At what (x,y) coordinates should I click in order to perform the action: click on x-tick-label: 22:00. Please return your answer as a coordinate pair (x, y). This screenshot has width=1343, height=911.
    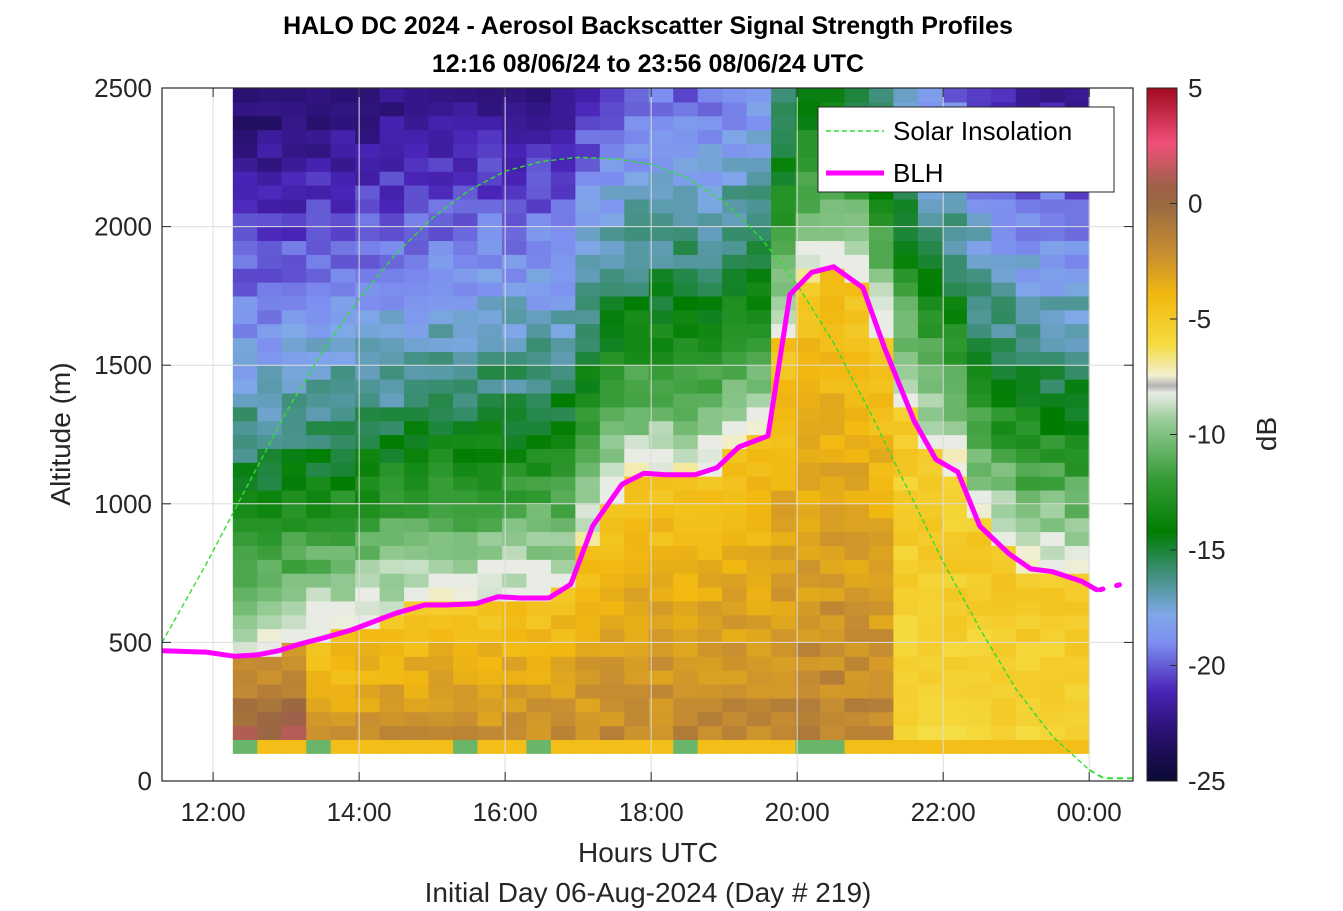
    Looking at the image, I should click on (943, 812).